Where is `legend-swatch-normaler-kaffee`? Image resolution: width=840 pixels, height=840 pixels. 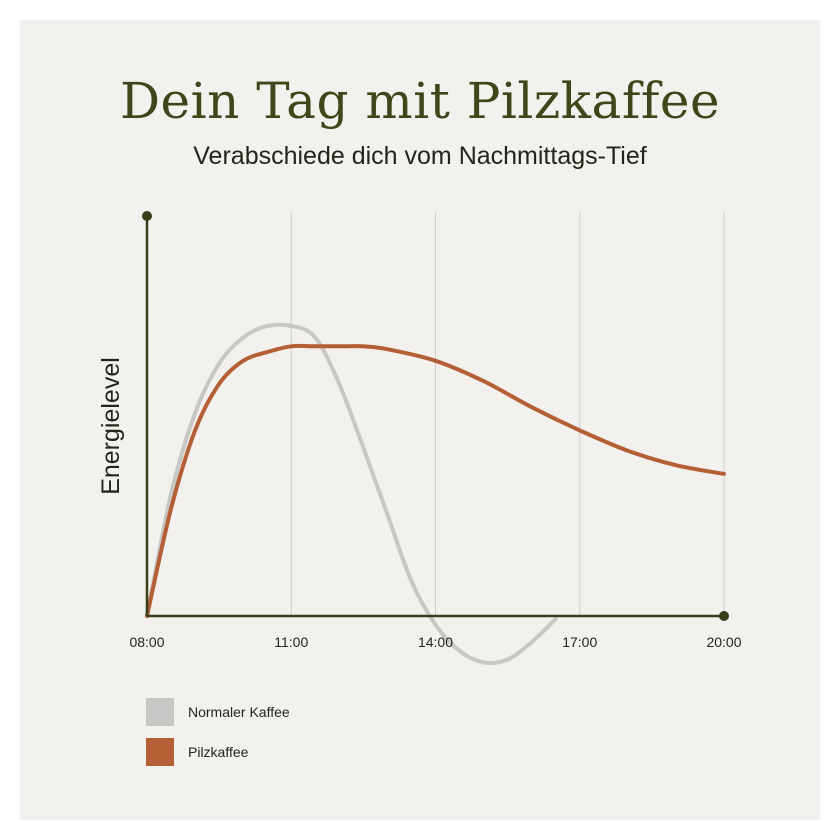
legend-swatch-normaler-kaffee is located at coordinates (160, 712).